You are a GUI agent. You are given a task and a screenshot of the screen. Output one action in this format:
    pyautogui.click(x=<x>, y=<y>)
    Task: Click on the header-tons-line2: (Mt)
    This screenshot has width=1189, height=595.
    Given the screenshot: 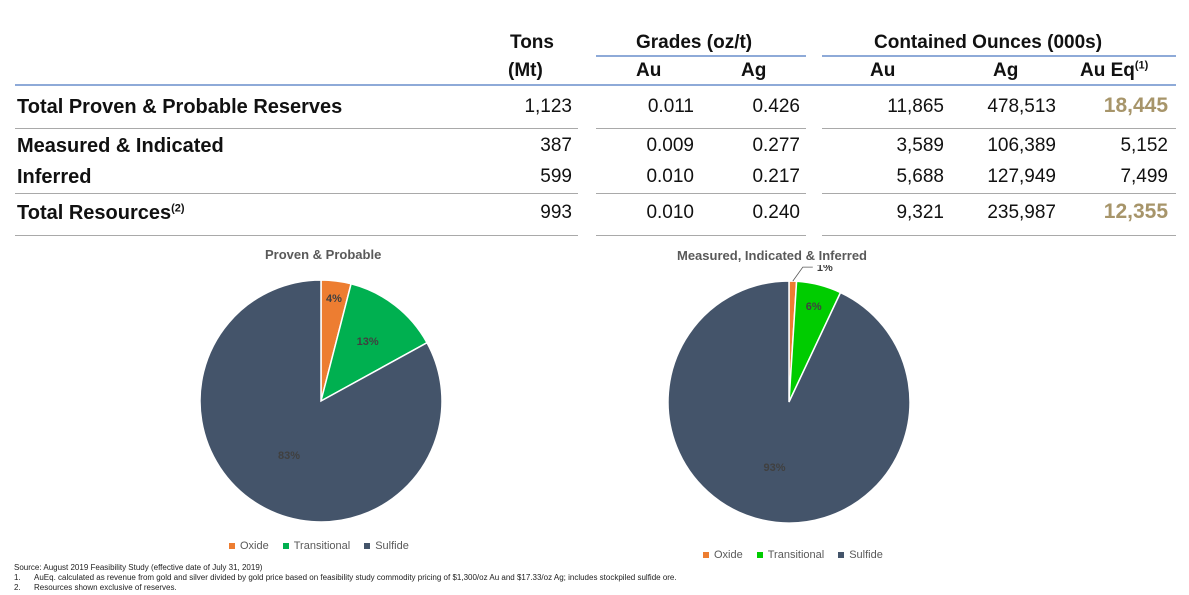 What is the action you would take?
    pyautogui.click(x=525, y=70)
    